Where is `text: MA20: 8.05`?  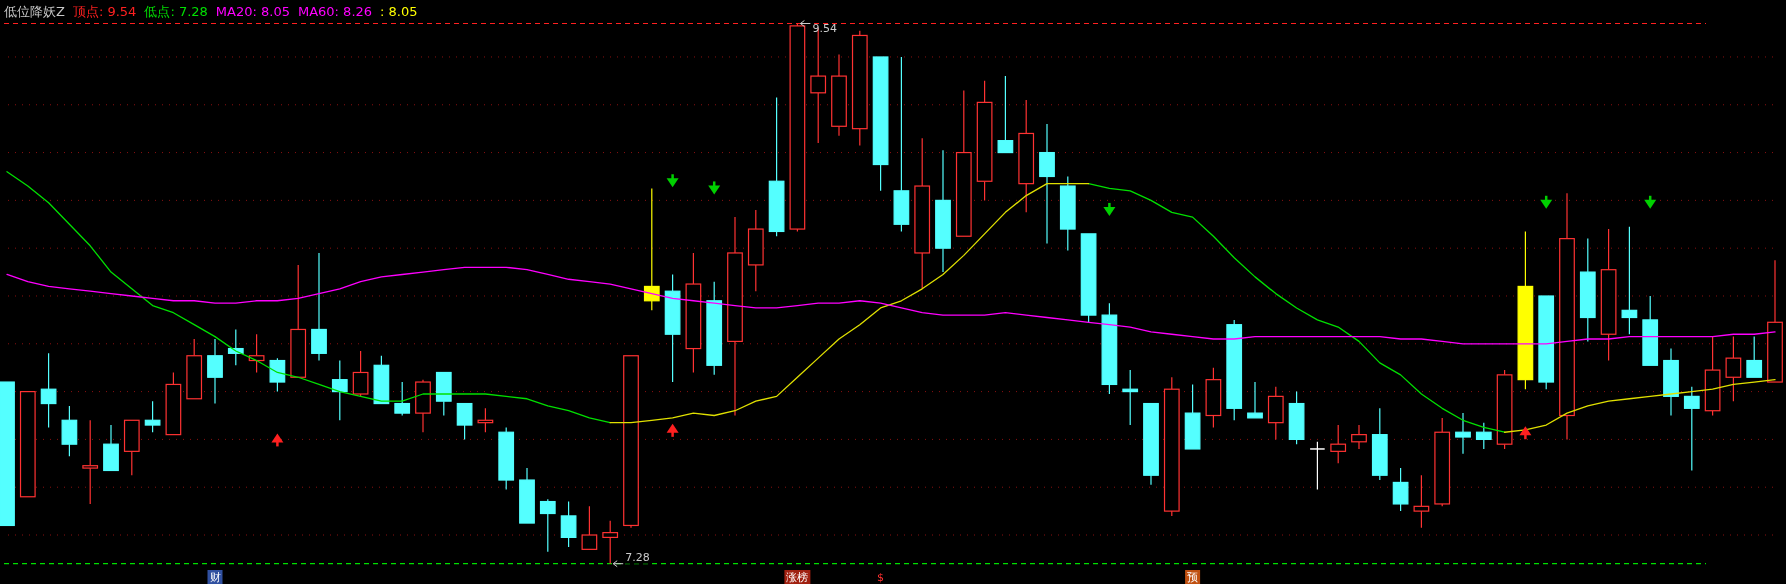 text: MA20: 8.05 is located at coordinates (252, 11).